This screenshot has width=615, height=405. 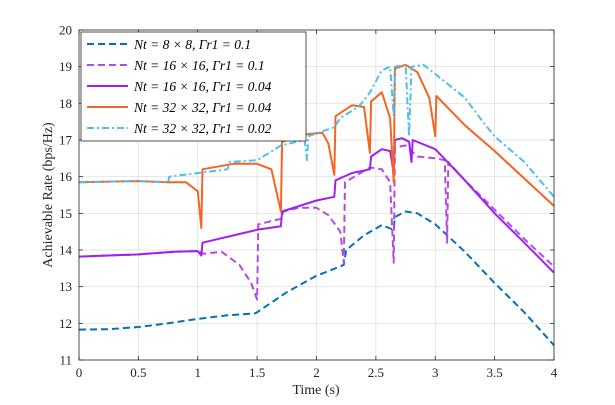 I want to click on legend-label-4: Nt = 32 × 32, Γr1 = 0.04, so click(x=202, y=107).